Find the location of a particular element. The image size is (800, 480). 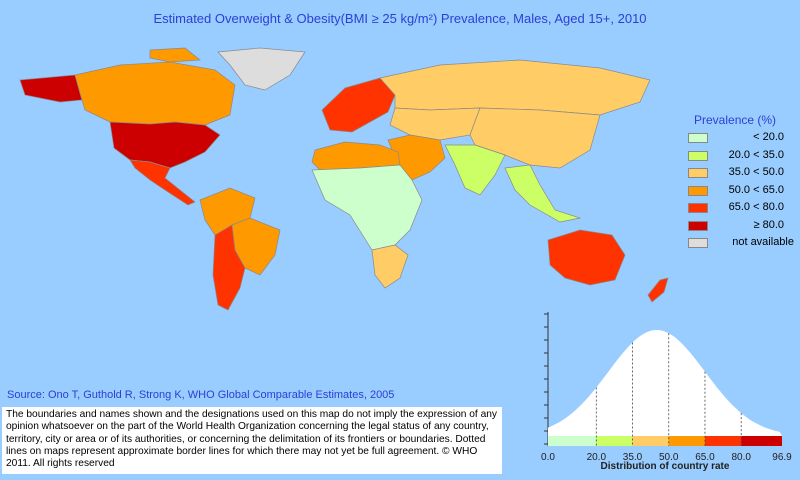

legend-item: 65.0 < 80.0 is located at coordinates (743, 210).